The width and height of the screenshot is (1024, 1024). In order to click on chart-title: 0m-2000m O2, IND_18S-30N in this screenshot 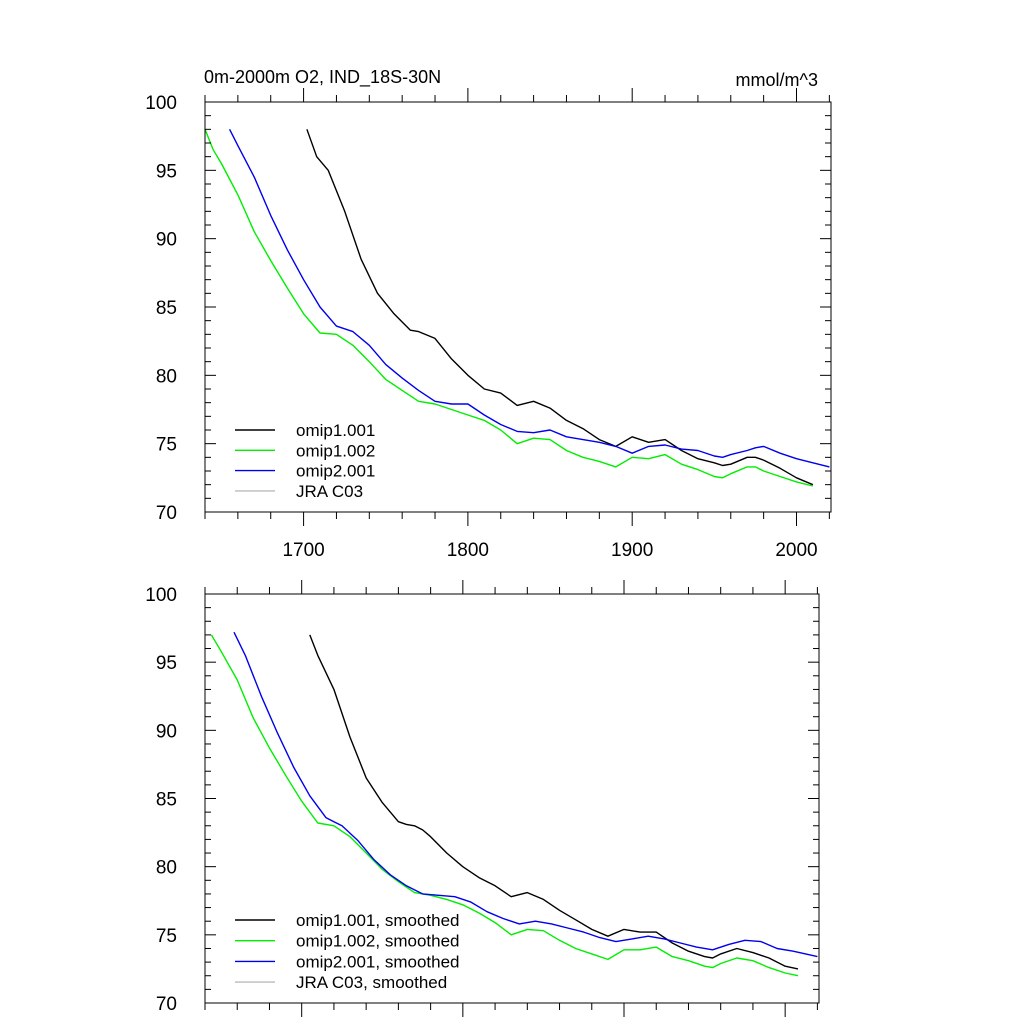, I will do `click(322, 77)`.